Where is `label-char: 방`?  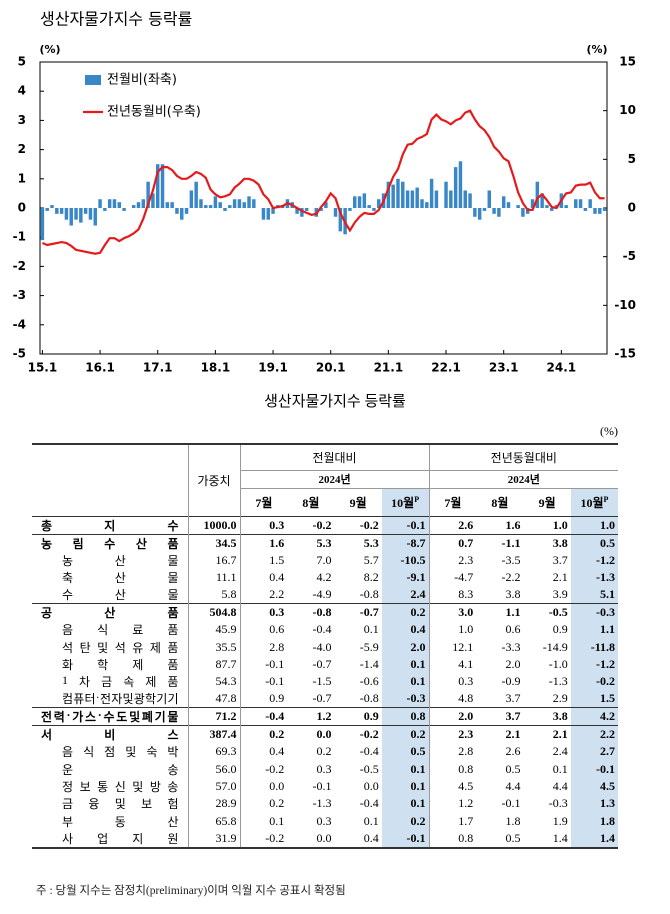
label-char: 방 is located at coordinates (155, 787).